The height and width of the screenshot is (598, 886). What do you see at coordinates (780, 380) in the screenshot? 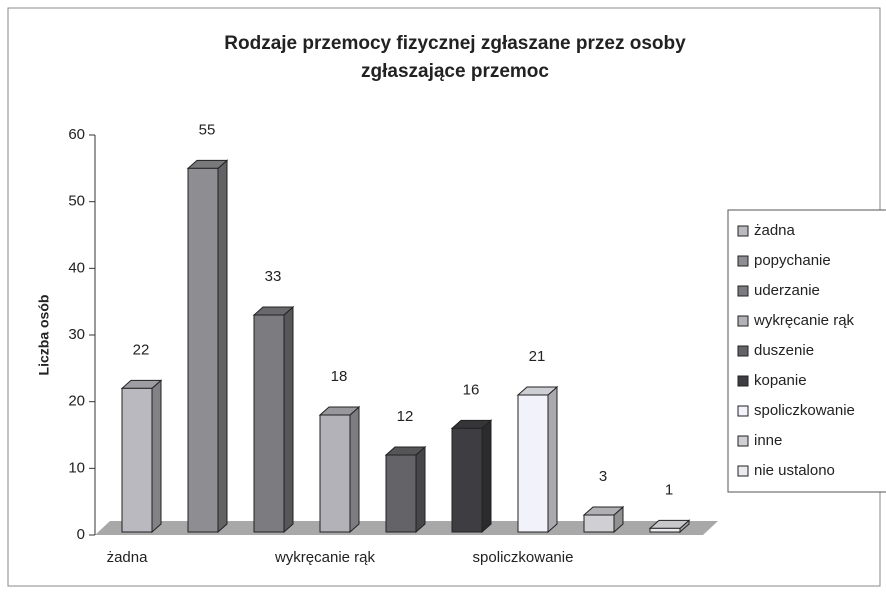
I see `legend-label: kopanie` at bounding box center [780, 380].